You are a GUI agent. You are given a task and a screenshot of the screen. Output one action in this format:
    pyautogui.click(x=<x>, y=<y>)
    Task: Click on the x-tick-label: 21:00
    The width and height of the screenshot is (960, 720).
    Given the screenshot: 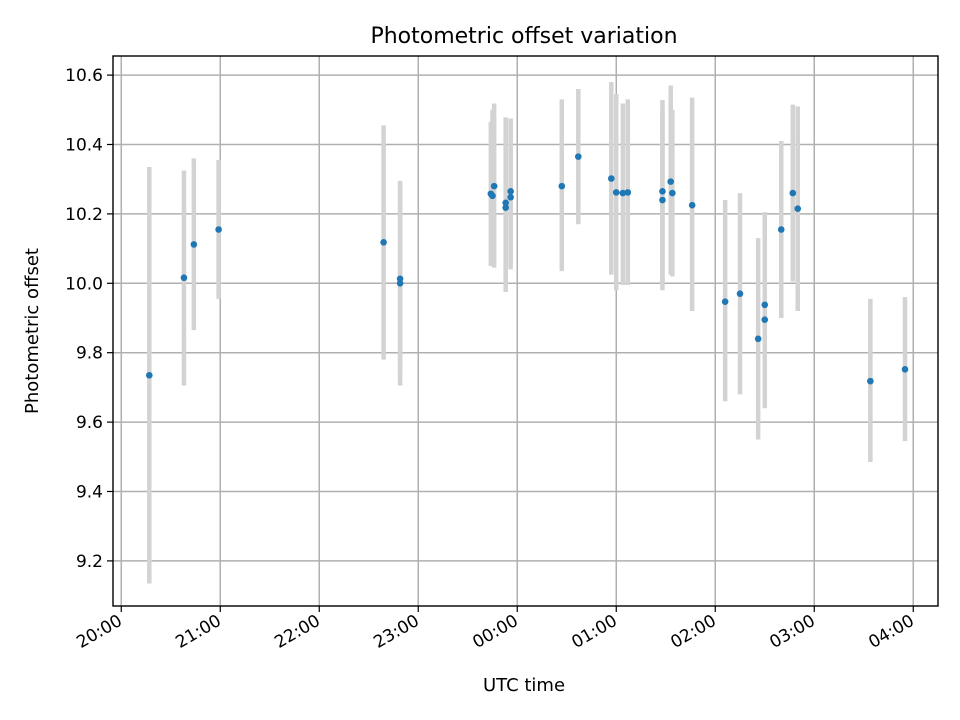 What is the action you would take?
    pyautogui.click(x=198, y=632)
    